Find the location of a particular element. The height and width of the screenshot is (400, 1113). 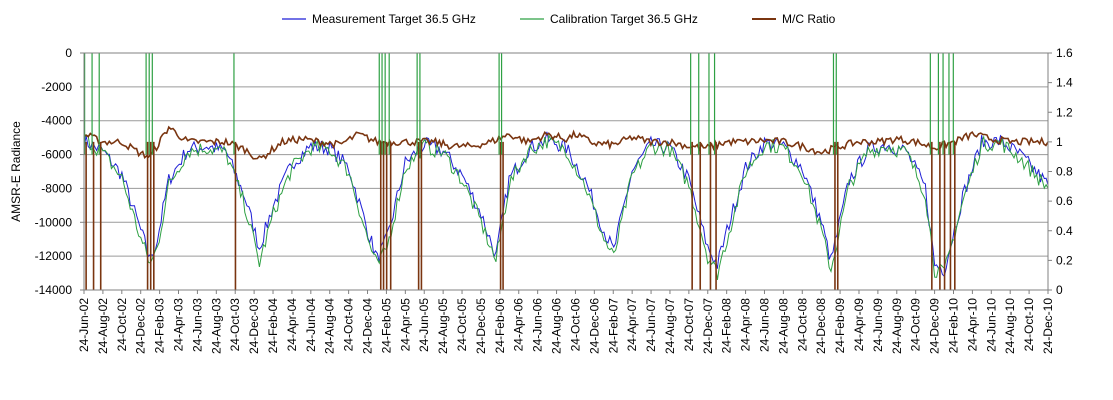

x-tick-label: 24-Jun-05 is located at coordinates (424, 325).